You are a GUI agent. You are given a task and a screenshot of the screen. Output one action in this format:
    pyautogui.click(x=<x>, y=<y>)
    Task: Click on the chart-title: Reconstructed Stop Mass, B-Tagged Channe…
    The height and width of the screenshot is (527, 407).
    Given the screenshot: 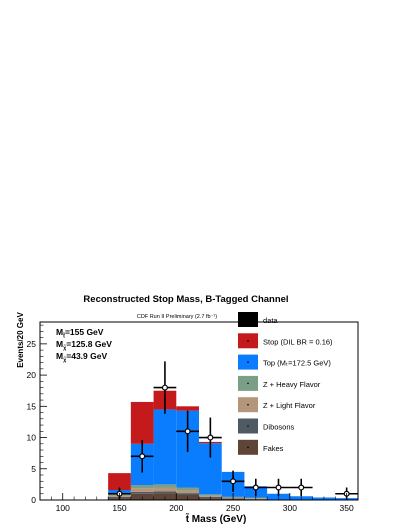 What is the action you would take?
    pyautogui.click(x=185, y=299)
    